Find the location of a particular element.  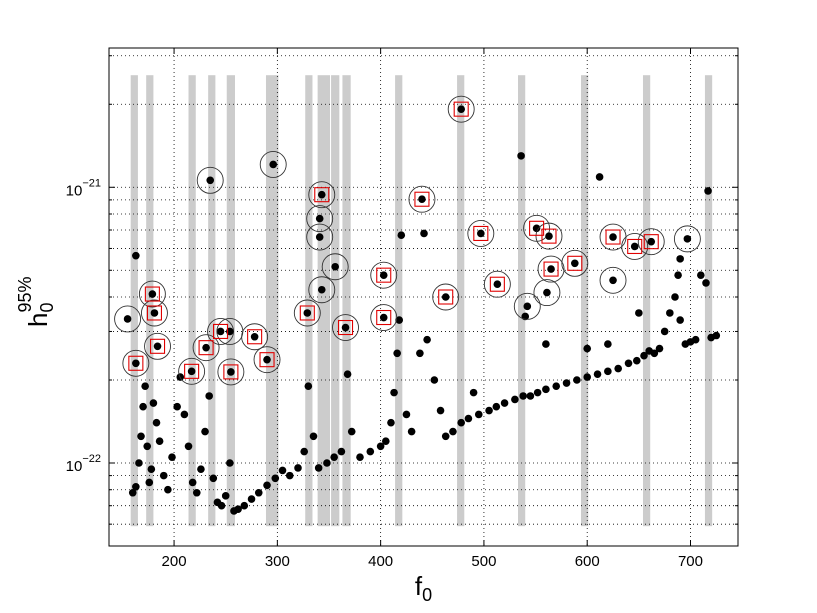

x-axis-label: f0 is located at coordinates (423, 588).